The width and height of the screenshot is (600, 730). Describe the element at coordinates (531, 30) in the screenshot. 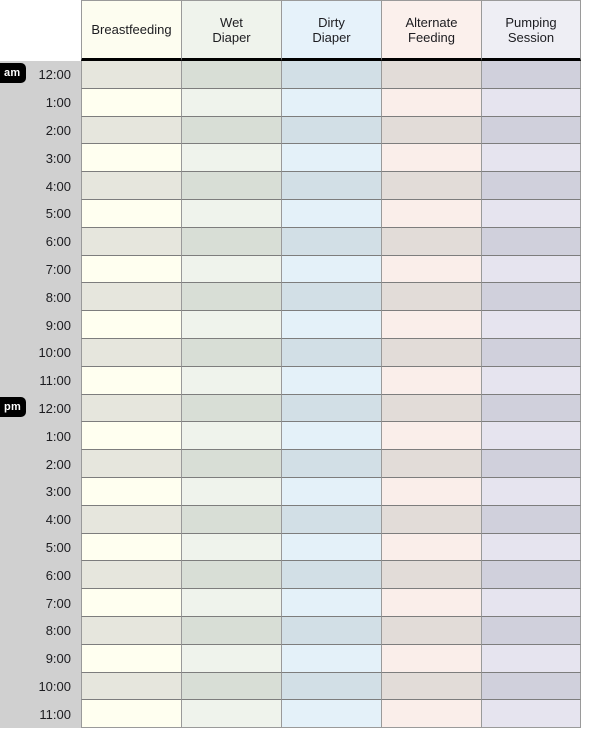

I see `column-header-pumping-session: Pumping Session` at that location.